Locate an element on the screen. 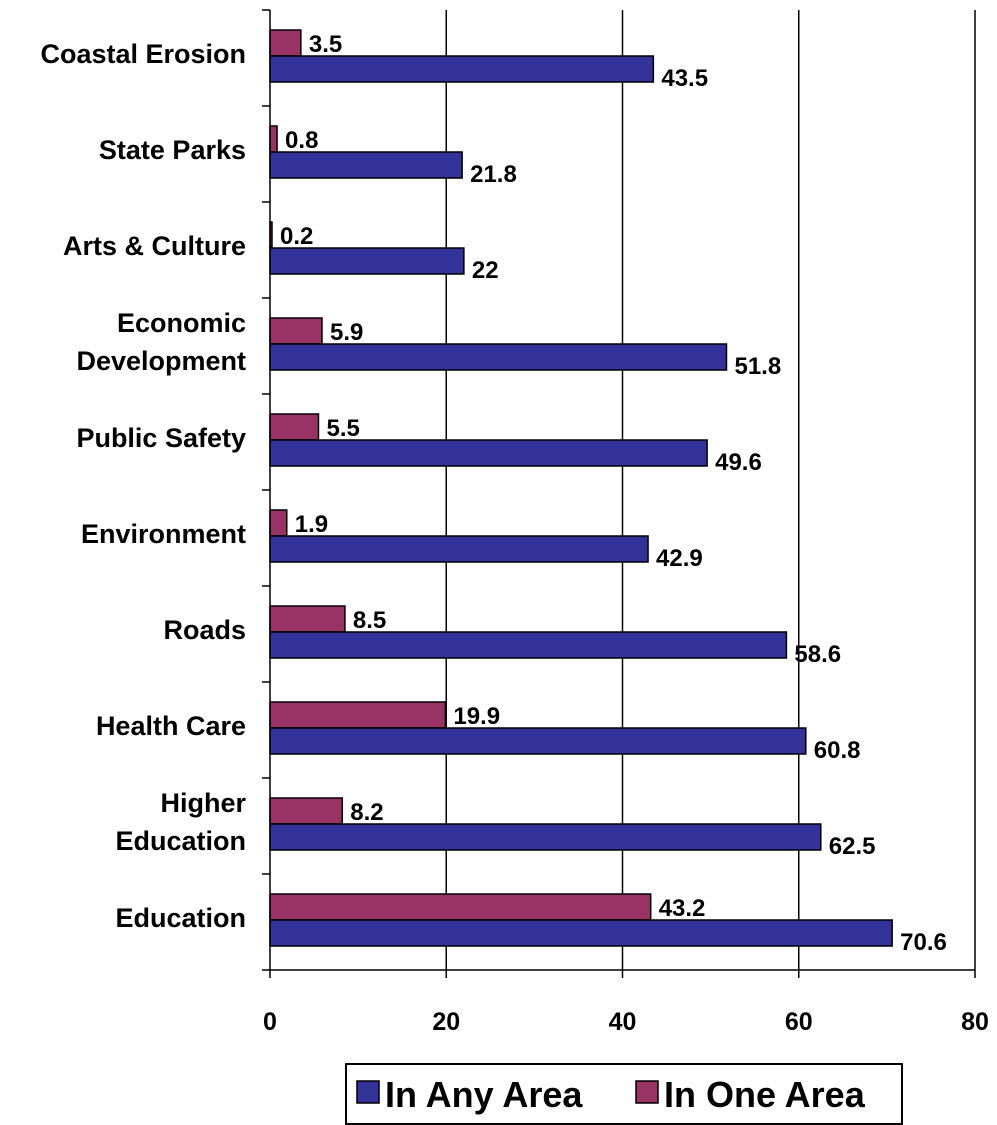 This screenshot has height=1125, width=997. legend-label-in-one-area: In One Area is located at coordinates (765, 1094).